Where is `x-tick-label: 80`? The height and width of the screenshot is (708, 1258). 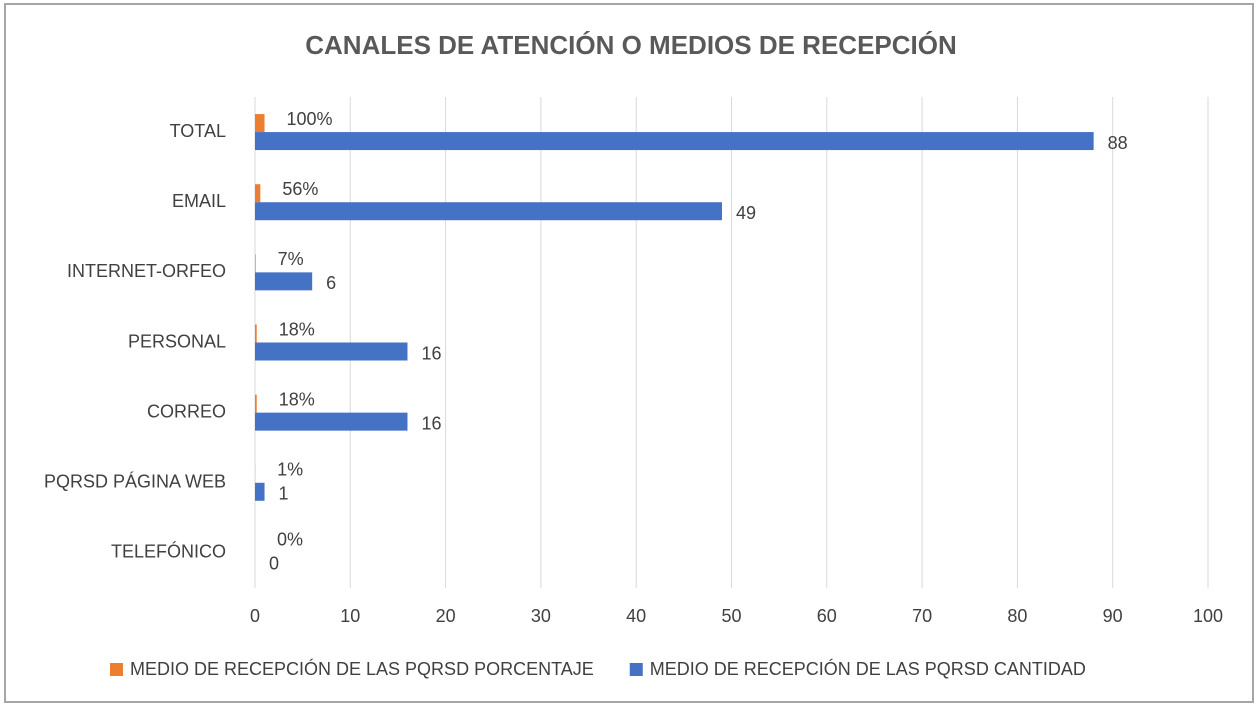 x-tick-label: 80 is located at coordinates (1017, 616).